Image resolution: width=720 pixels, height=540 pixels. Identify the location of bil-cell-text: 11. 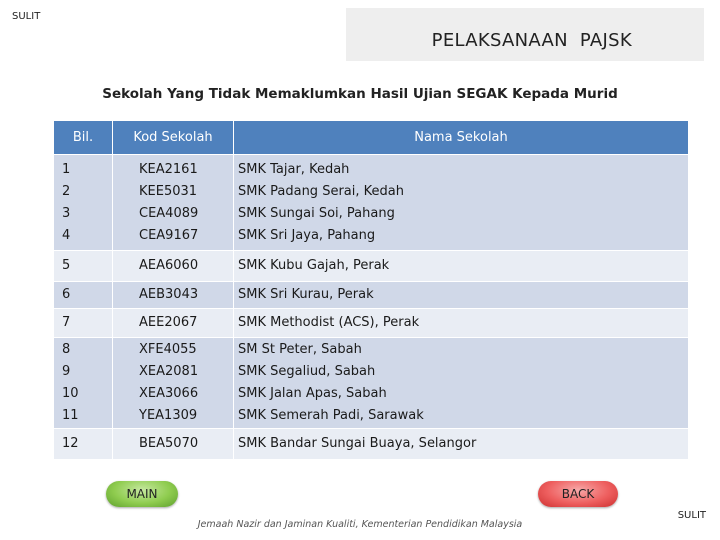
(70, 415).